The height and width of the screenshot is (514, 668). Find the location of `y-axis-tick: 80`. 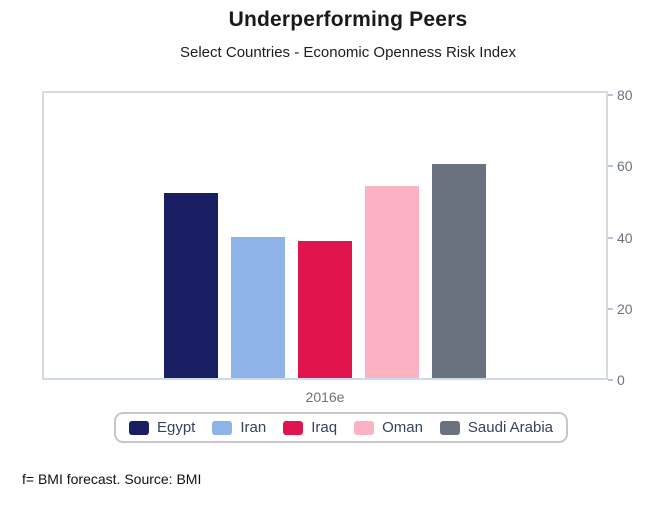

y-axis-tick: 80 is located at coordinates (620, 95).